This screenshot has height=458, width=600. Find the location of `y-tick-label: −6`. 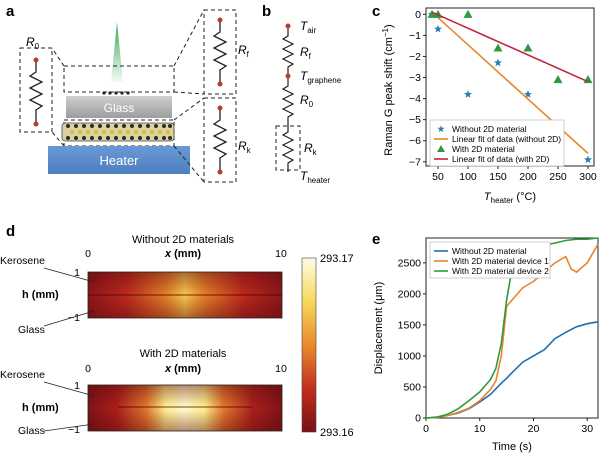

y-tick-label: −6 is located at coordinates (415, 141).